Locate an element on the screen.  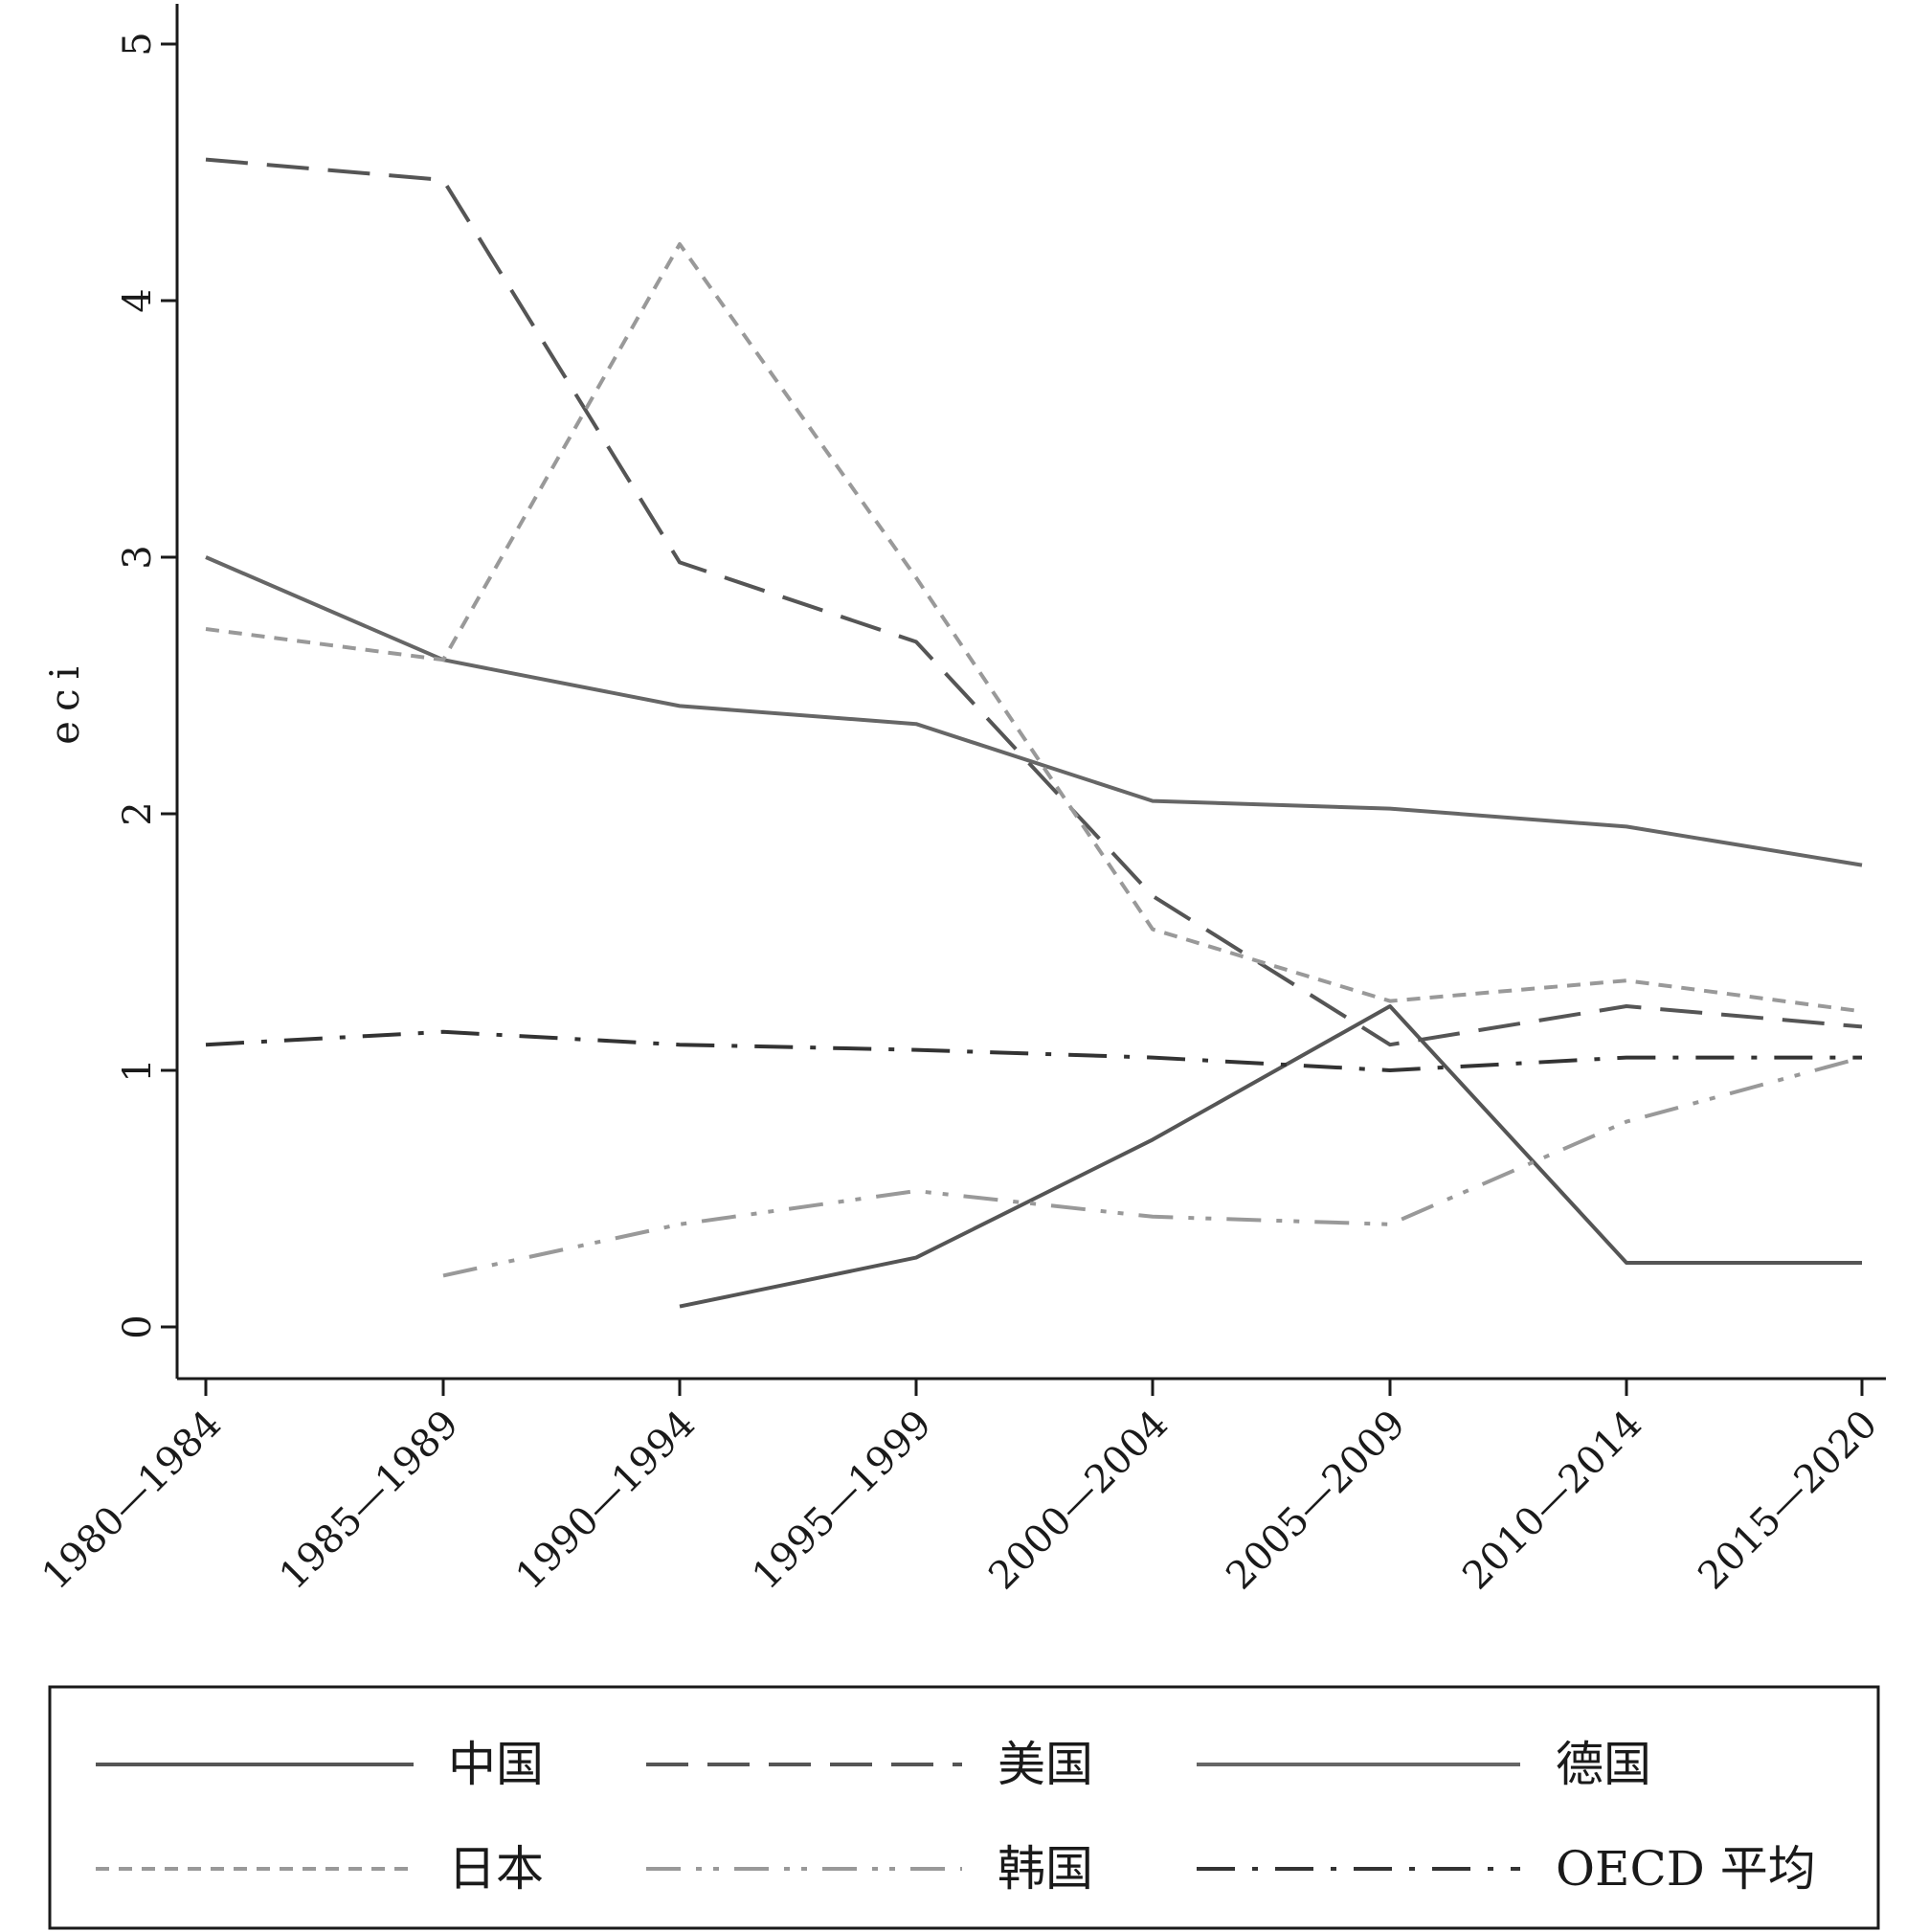
x-tick-label: 2005—2009 is located at coordinates (1316, 1501).